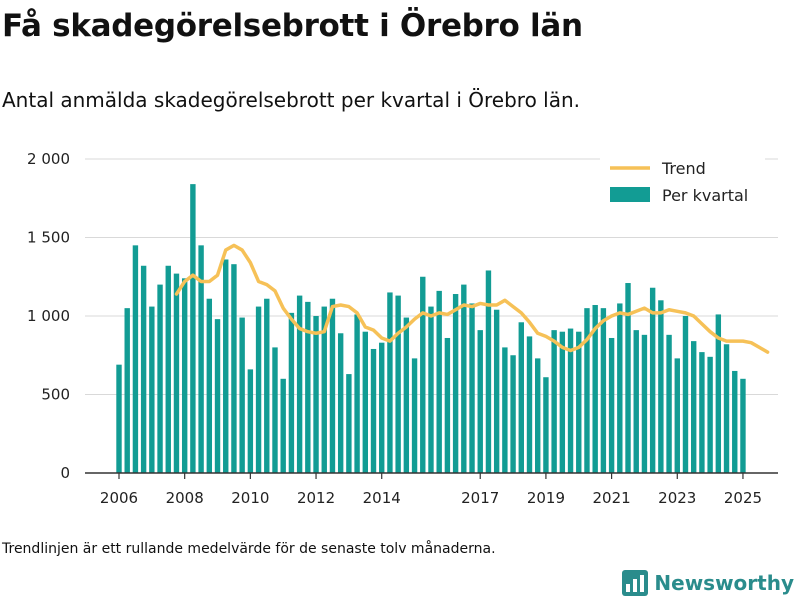 Image resolution: width=800 pixels, height=600 pixels. I want to click on y-tick-label: 0, so click(65, 473).